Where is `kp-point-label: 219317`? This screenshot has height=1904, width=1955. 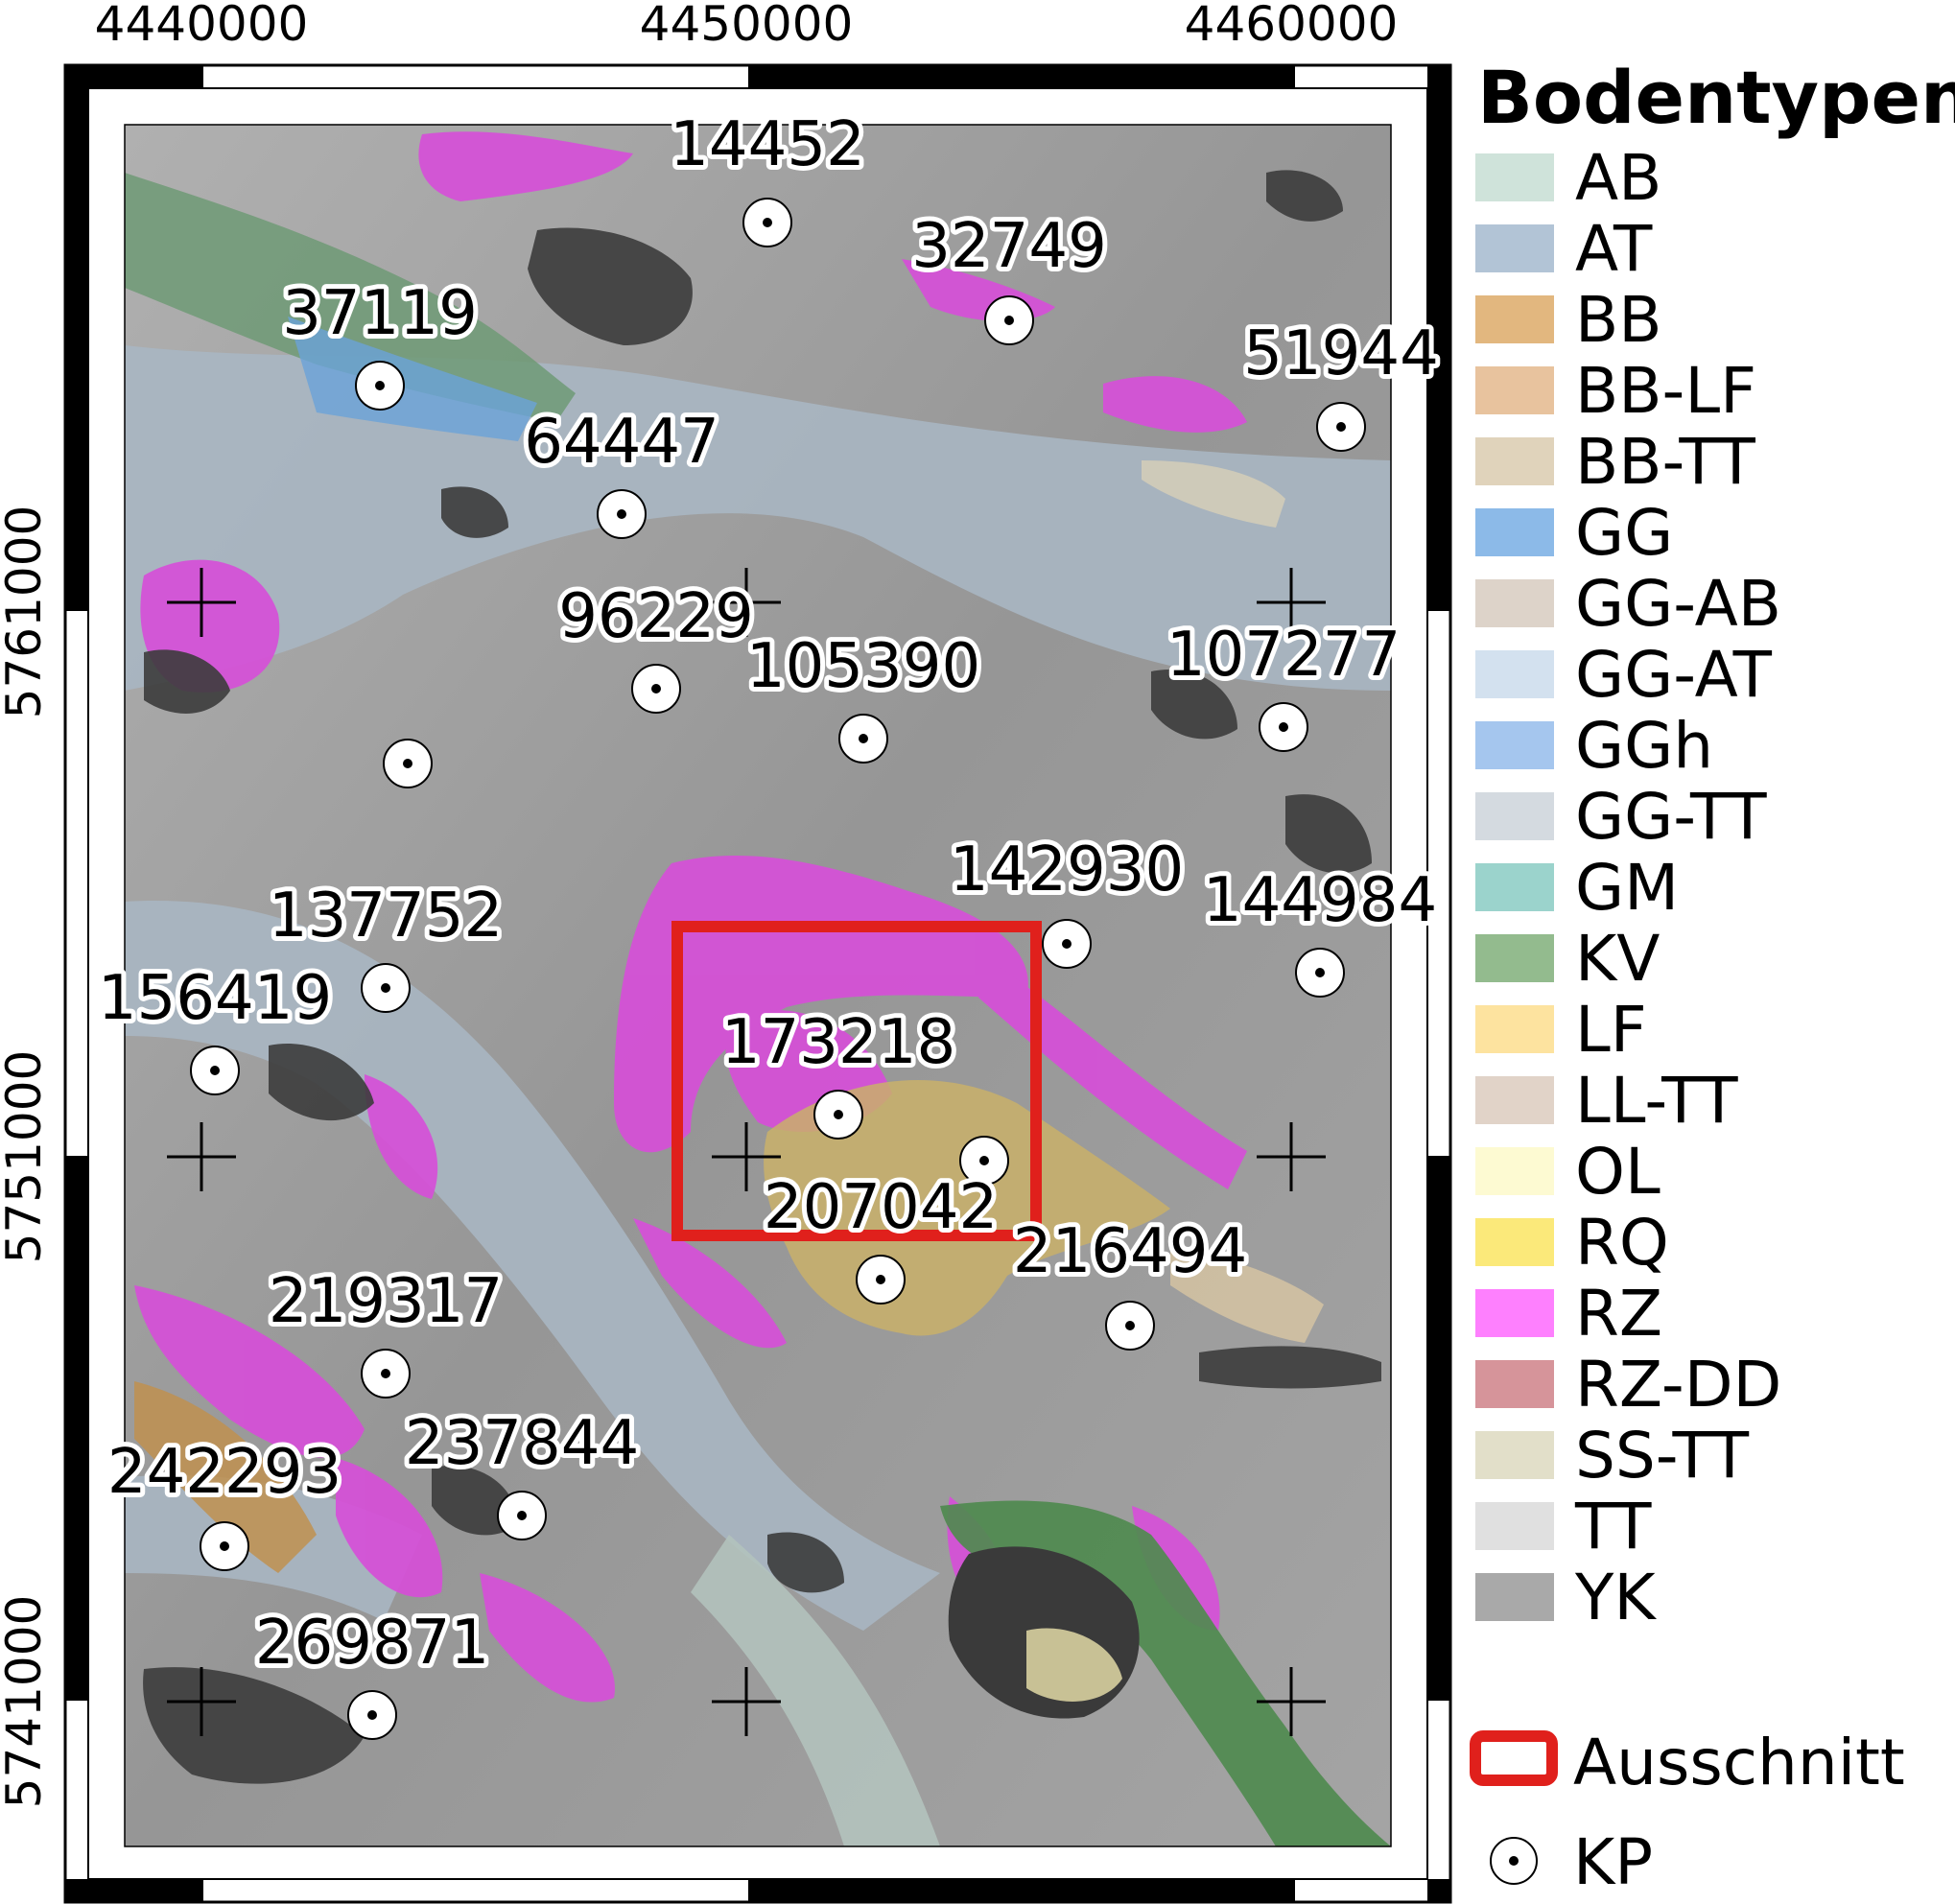 kp-point-label: 219317 is located at coordinates (386, 1301).